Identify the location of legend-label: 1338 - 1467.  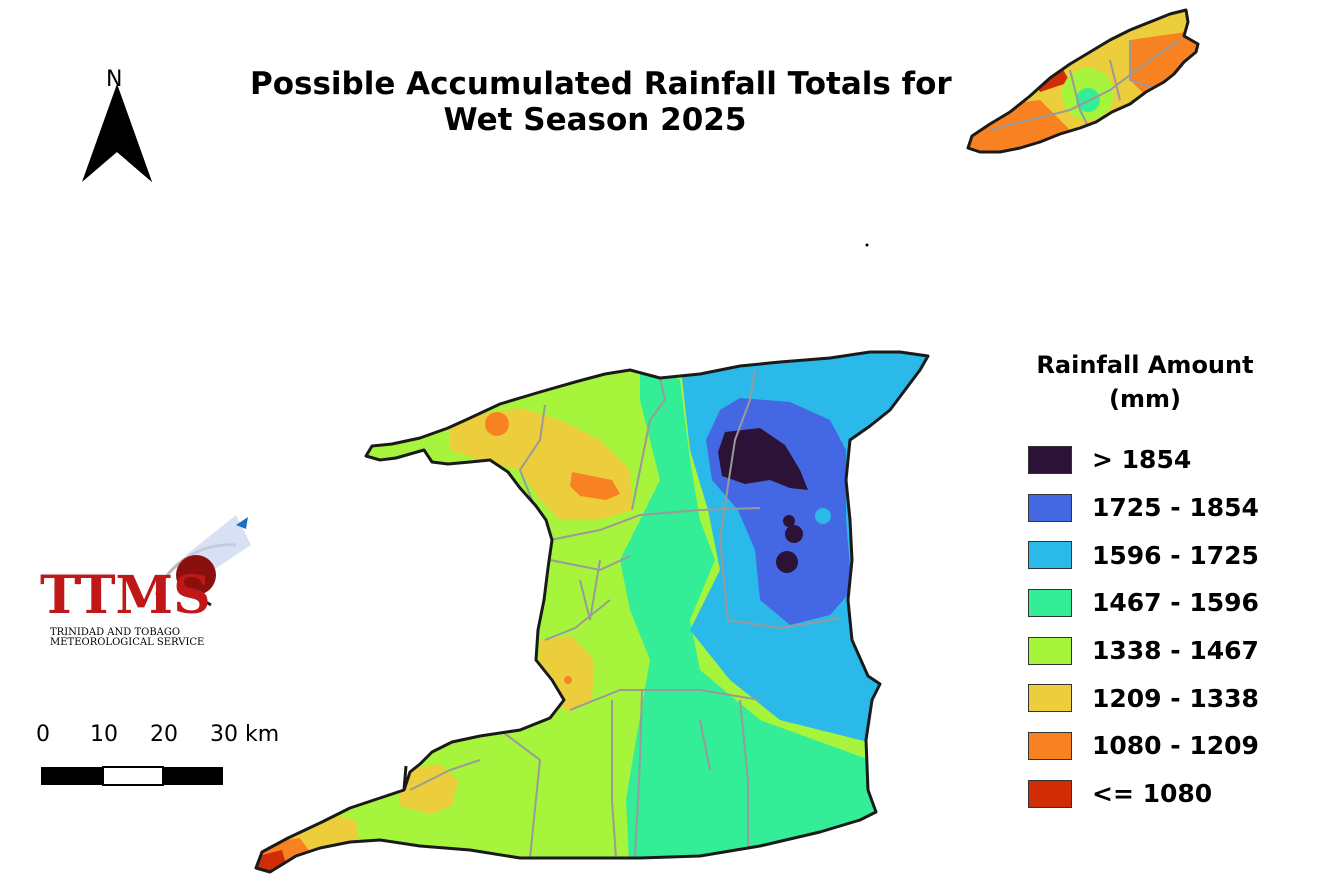
(1175, 651).